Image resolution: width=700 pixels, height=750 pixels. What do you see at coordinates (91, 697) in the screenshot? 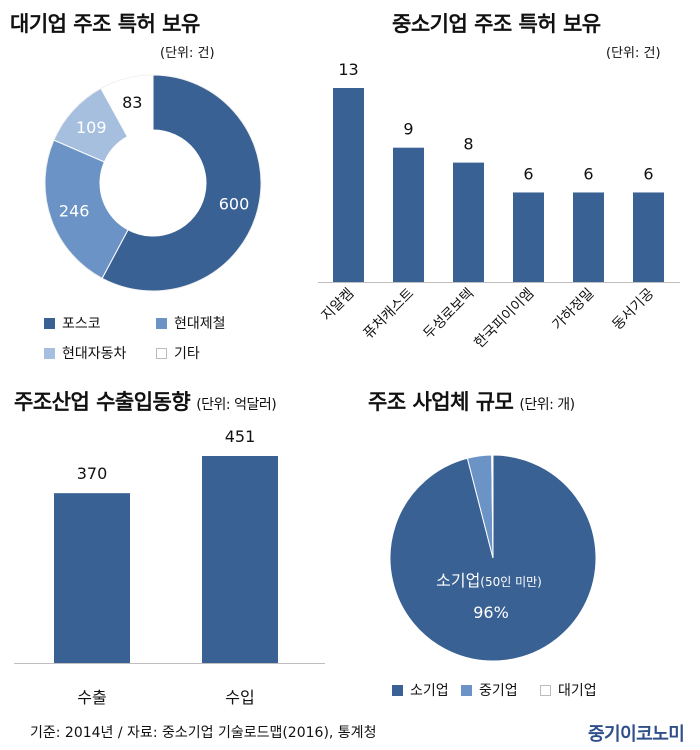
I see `trade-category-label: 수출` at bounding box center [91, 697].